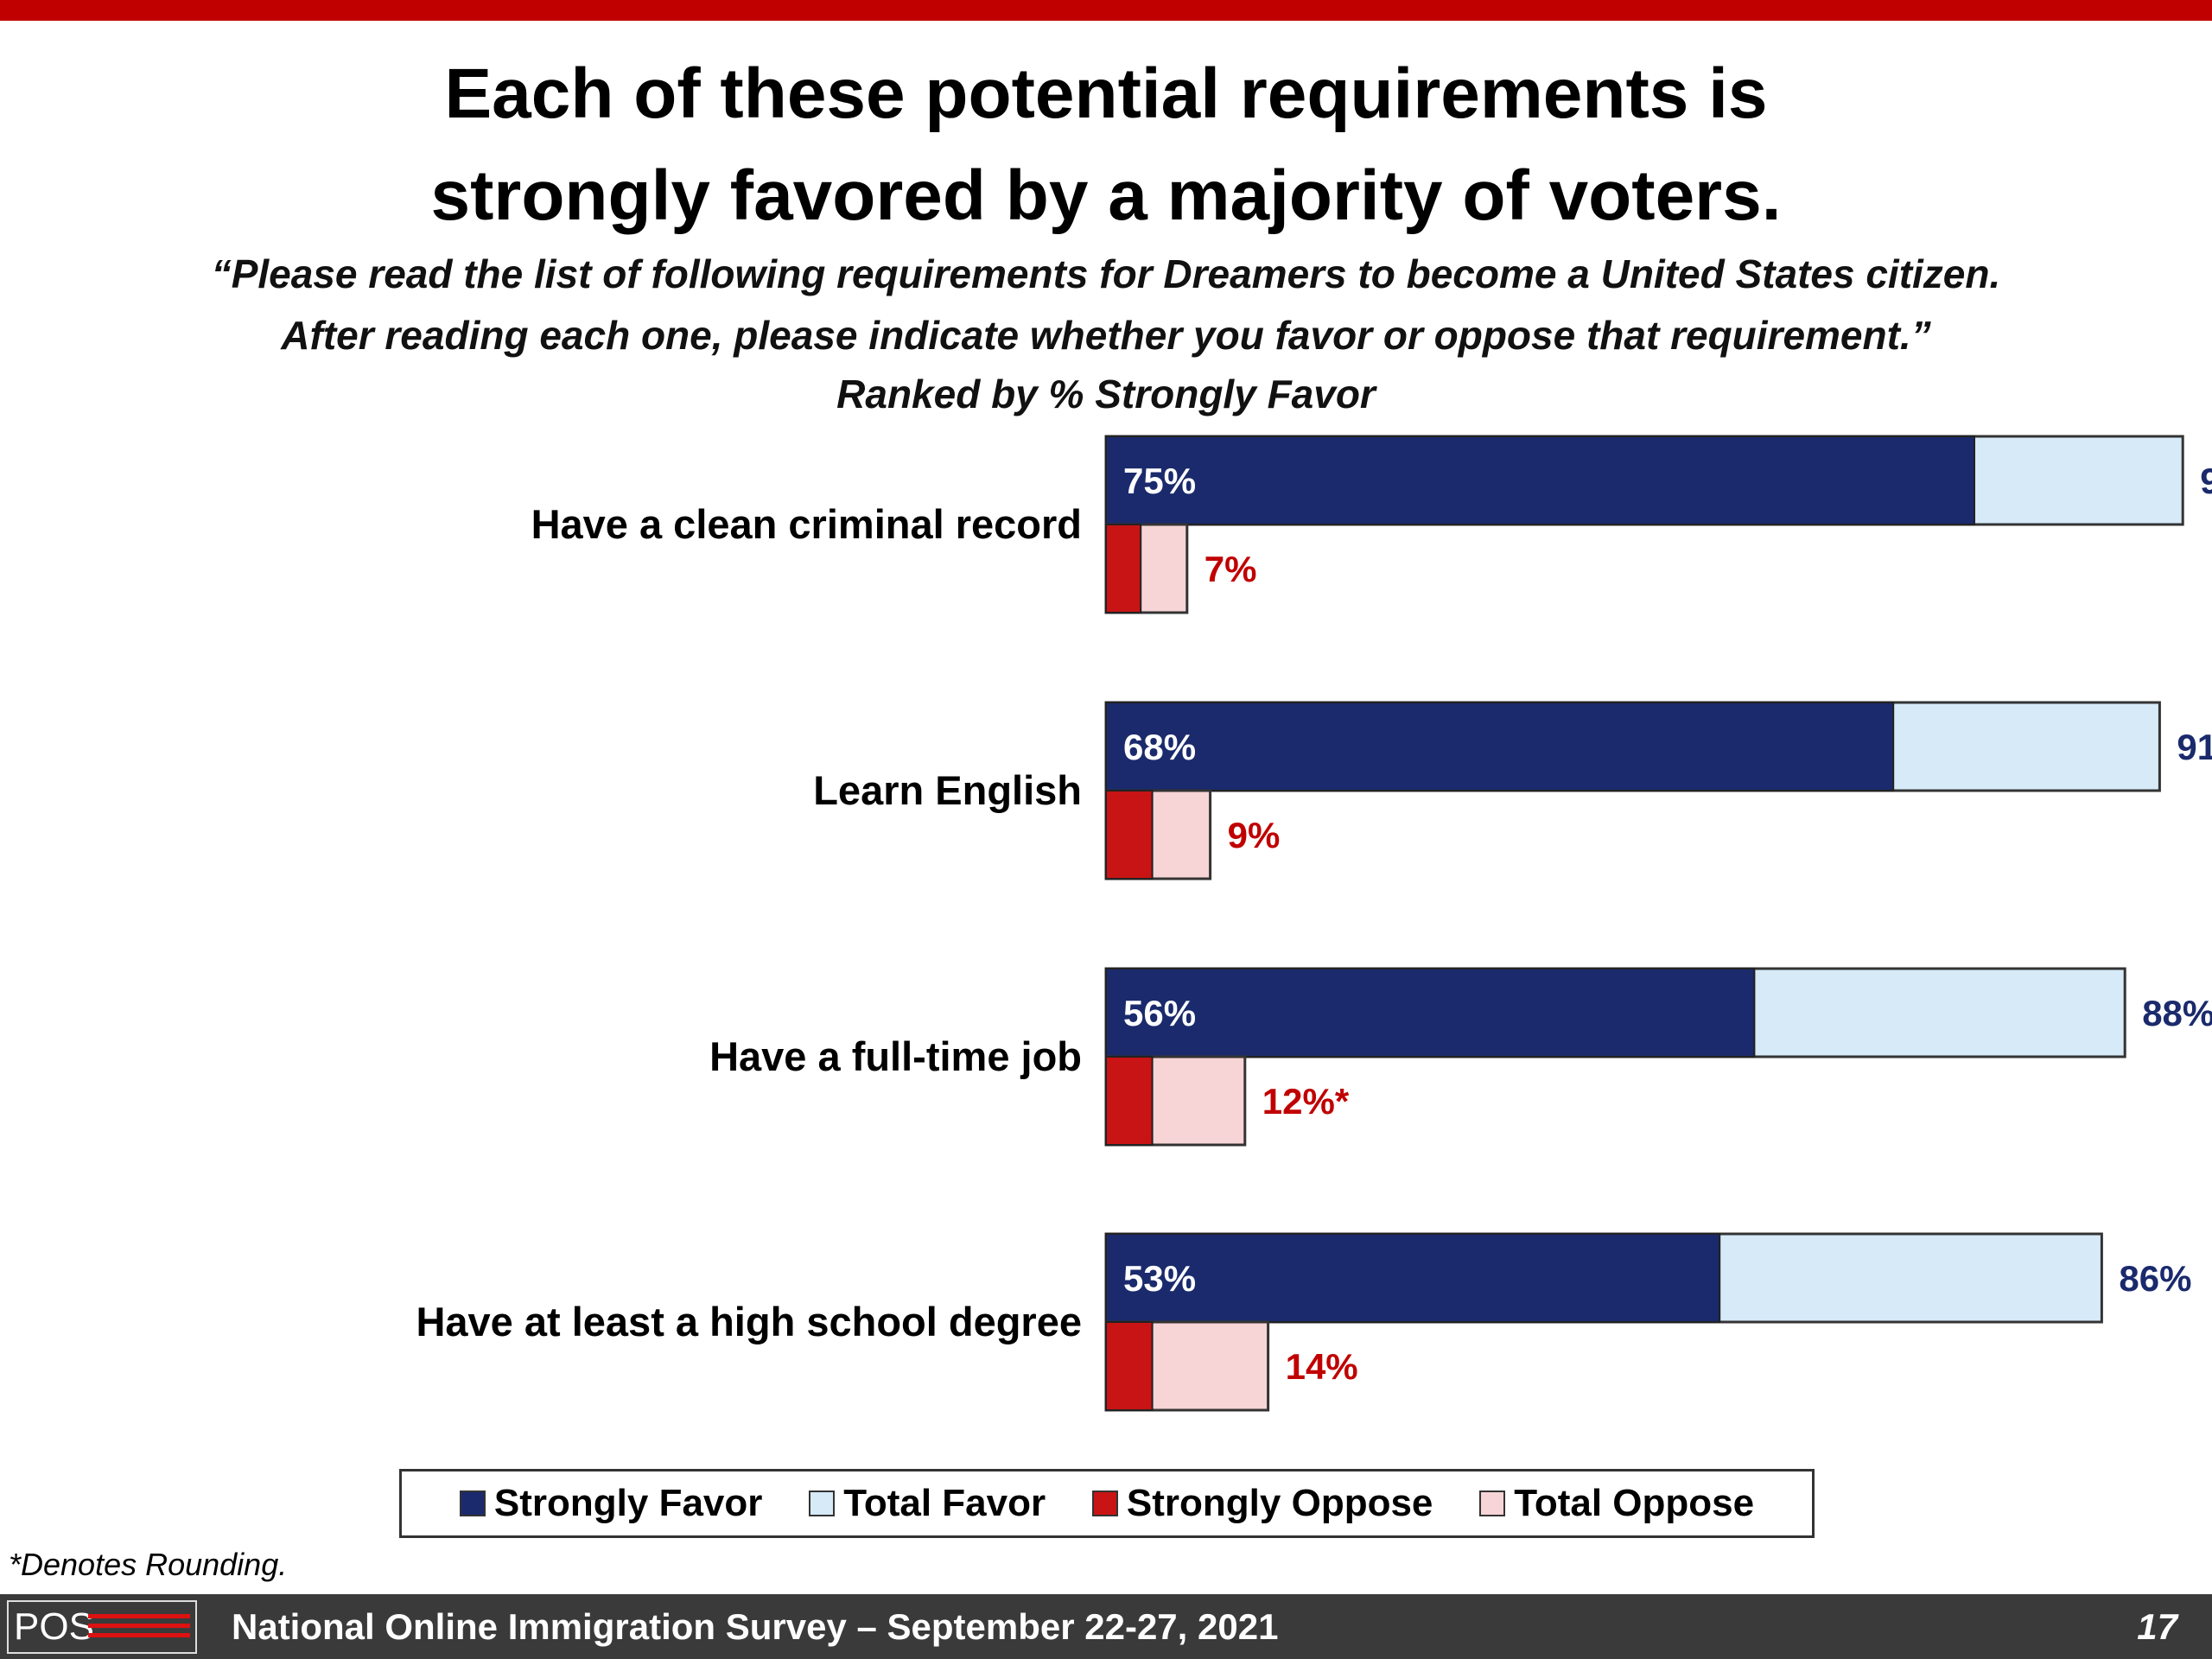  Describe the element at coordinates (822, 1503) in the screenshot. I see `legend-swatch-total-favor` at that location.